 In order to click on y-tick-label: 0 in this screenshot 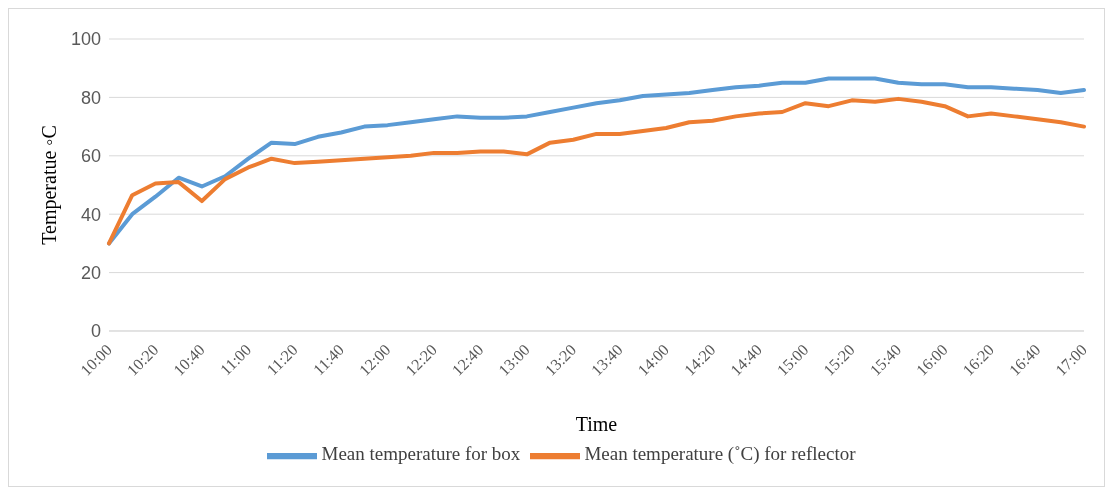, I will do `click(95, 331)`.